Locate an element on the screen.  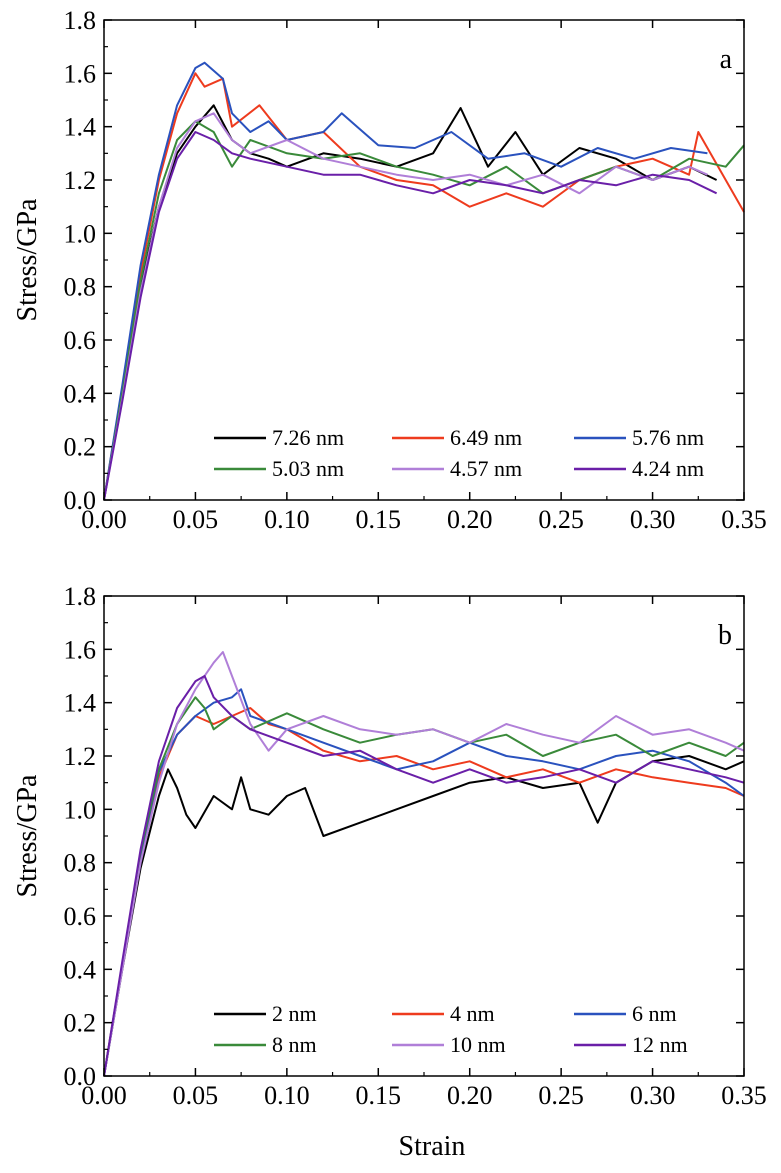
x-axis-title: Strain is located at coordinates (432, 1146).